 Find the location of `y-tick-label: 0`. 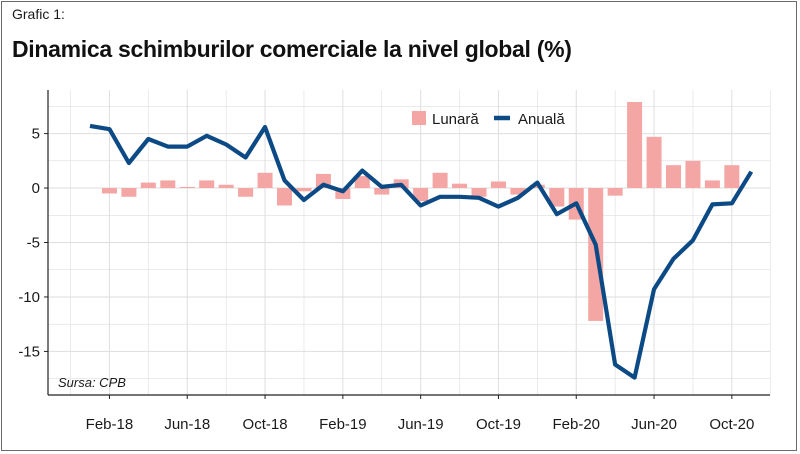

y-tick-label: 0 is located at coordinates (36, 188).